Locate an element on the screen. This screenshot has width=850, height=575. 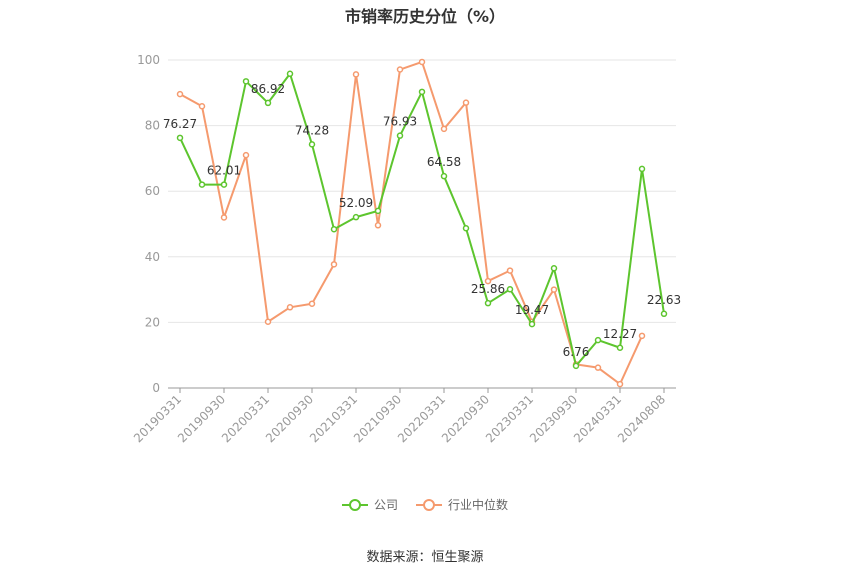
y-tick-label: 100 is located at coordinates (148, 60).